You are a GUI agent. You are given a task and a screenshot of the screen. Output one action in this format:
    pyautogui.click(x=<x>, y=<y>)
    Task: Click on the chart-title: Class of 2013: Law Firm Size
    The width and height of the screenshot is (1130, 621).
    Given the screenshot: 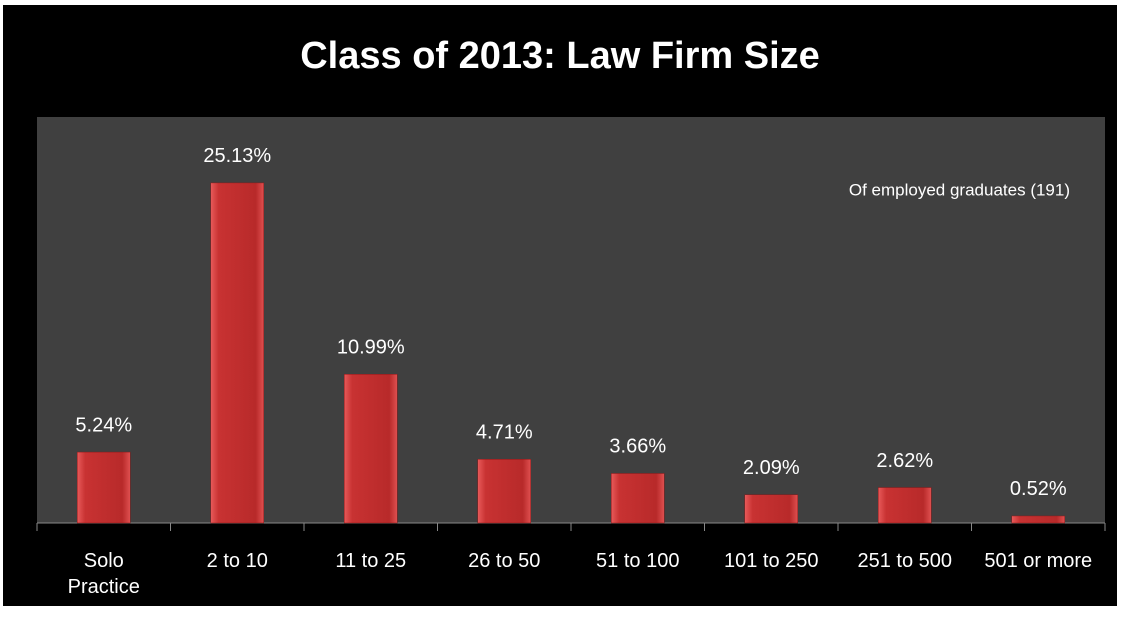 What is the action you would take?
    pyautogui.click(x=560, y=56)
    